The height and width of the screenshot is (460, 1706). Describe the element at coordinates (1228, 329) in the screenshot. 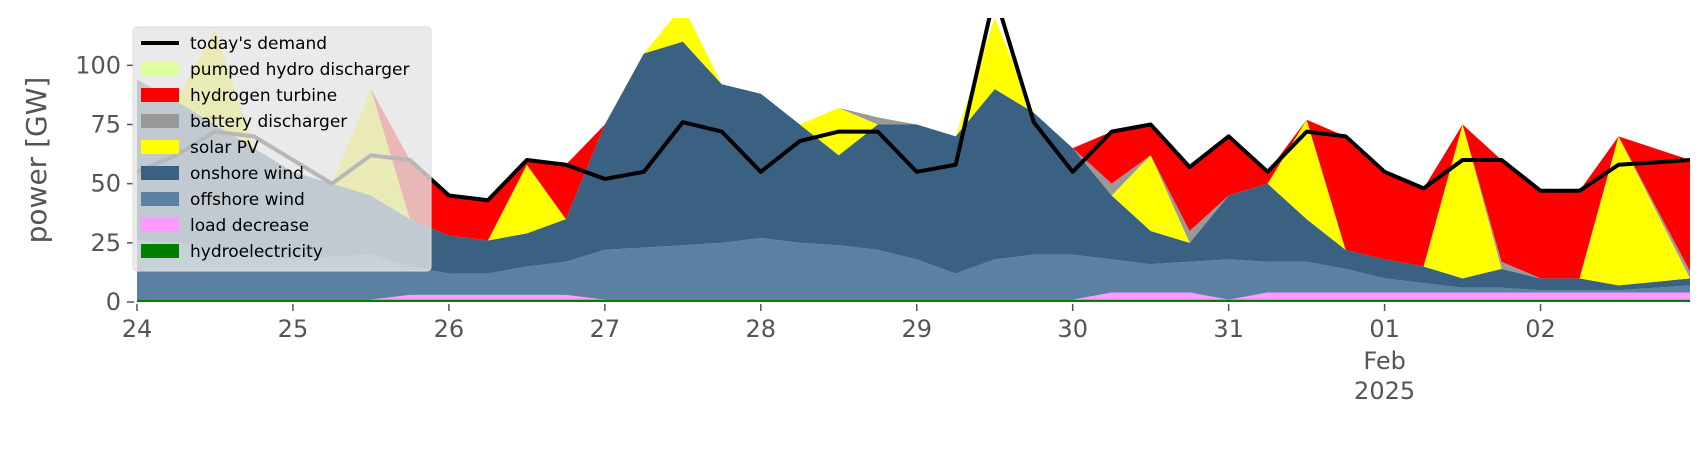

I see `x-tick-label: 31` at that location.